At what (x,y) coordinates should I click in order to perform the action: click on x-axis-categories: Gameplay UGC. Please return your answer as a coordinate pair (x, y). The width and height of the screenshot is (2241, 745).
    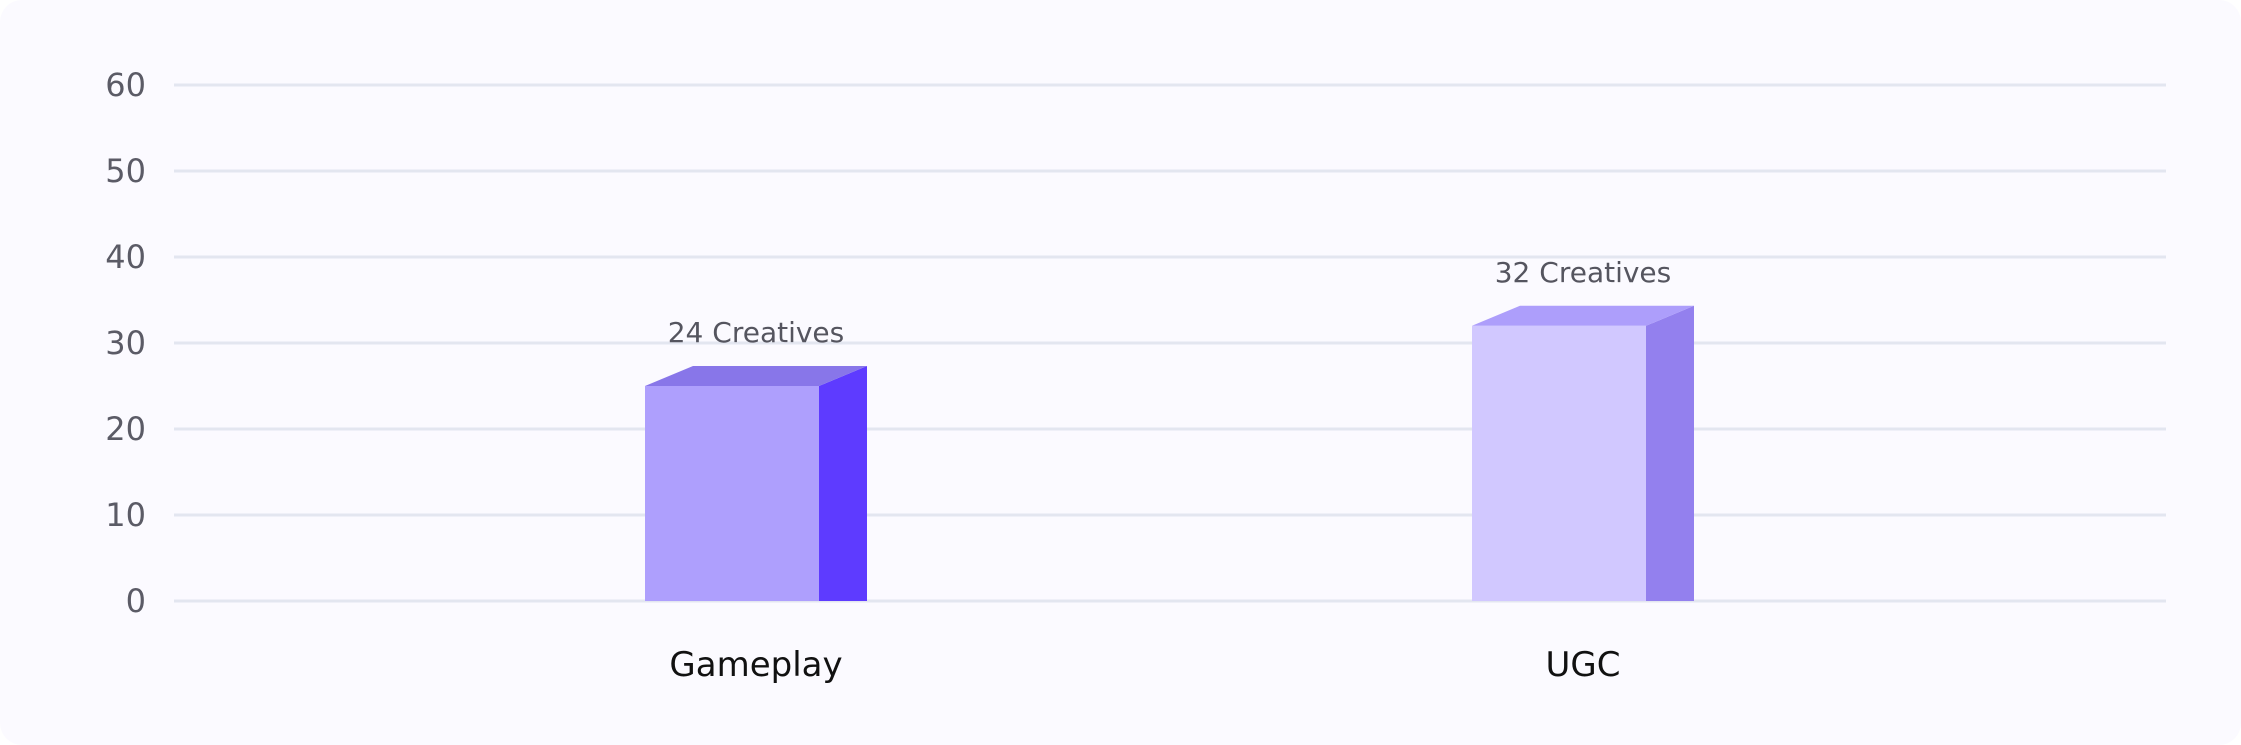
    Looking at the image, I should click on (1144, 665).